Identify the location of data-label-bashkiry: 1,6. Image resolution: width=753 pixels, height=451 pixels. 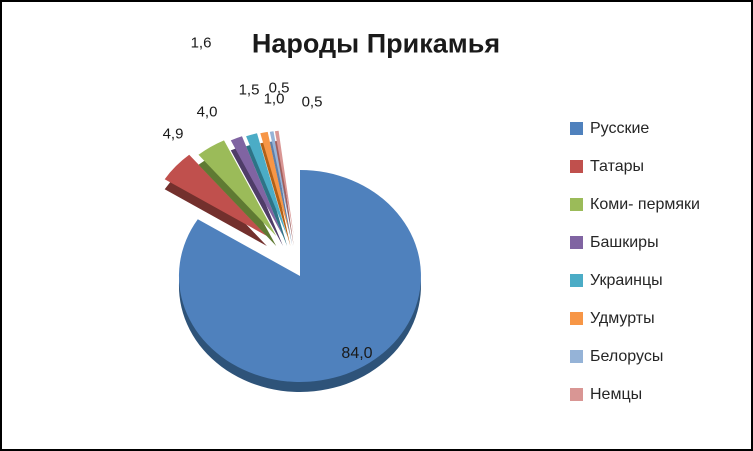
(201, 43).